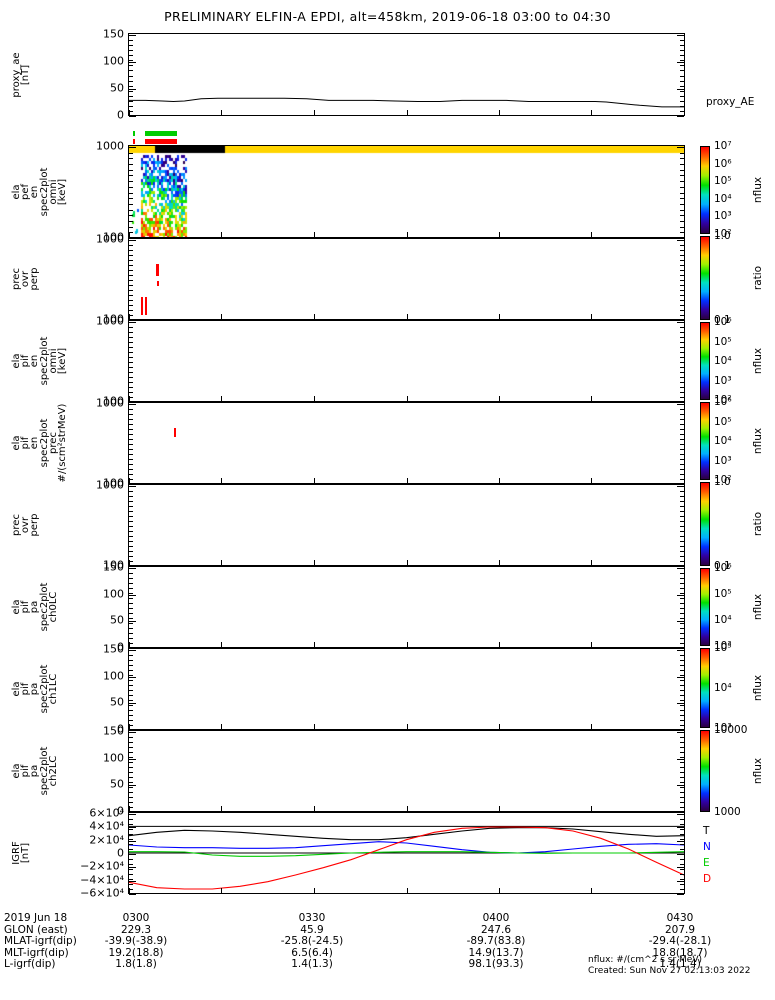 The height and width of the screenshot is (1000, 775). What do you see at coordinates (30, 74) in the screenshot?
I see `y-axis-label-proxy-ae: proxy_ae [nT]` at bounding box center [30, 74].